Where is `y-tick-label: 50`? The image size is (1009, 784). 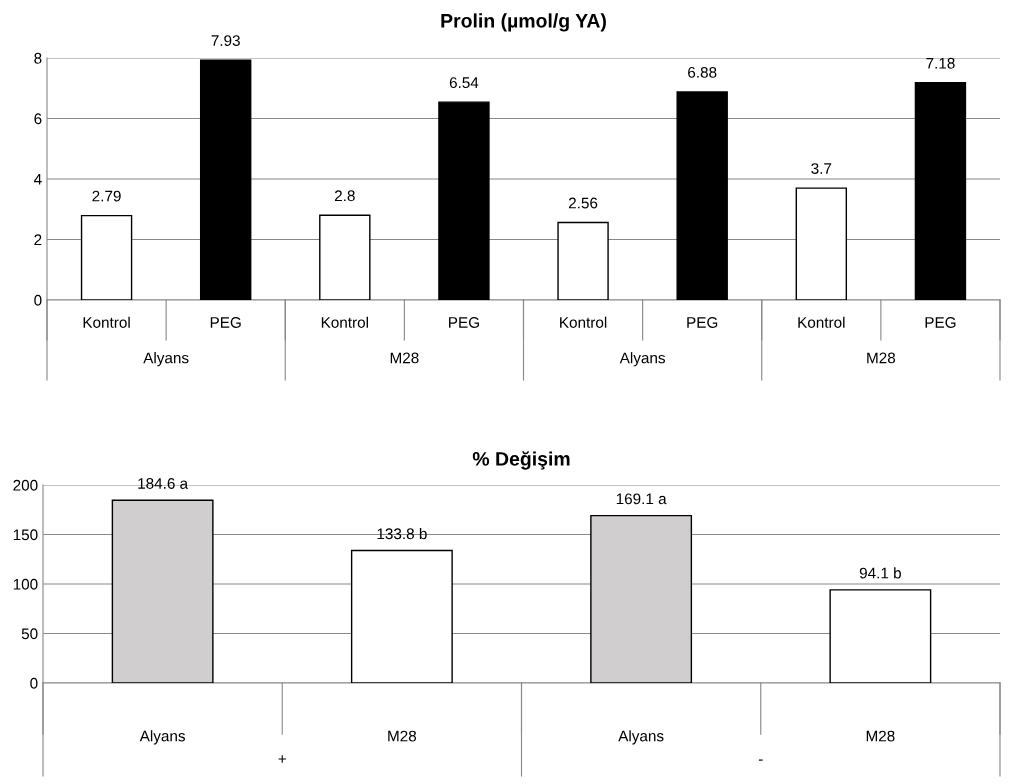 y-tick-label: 50 is located at coordinates (29, 634).